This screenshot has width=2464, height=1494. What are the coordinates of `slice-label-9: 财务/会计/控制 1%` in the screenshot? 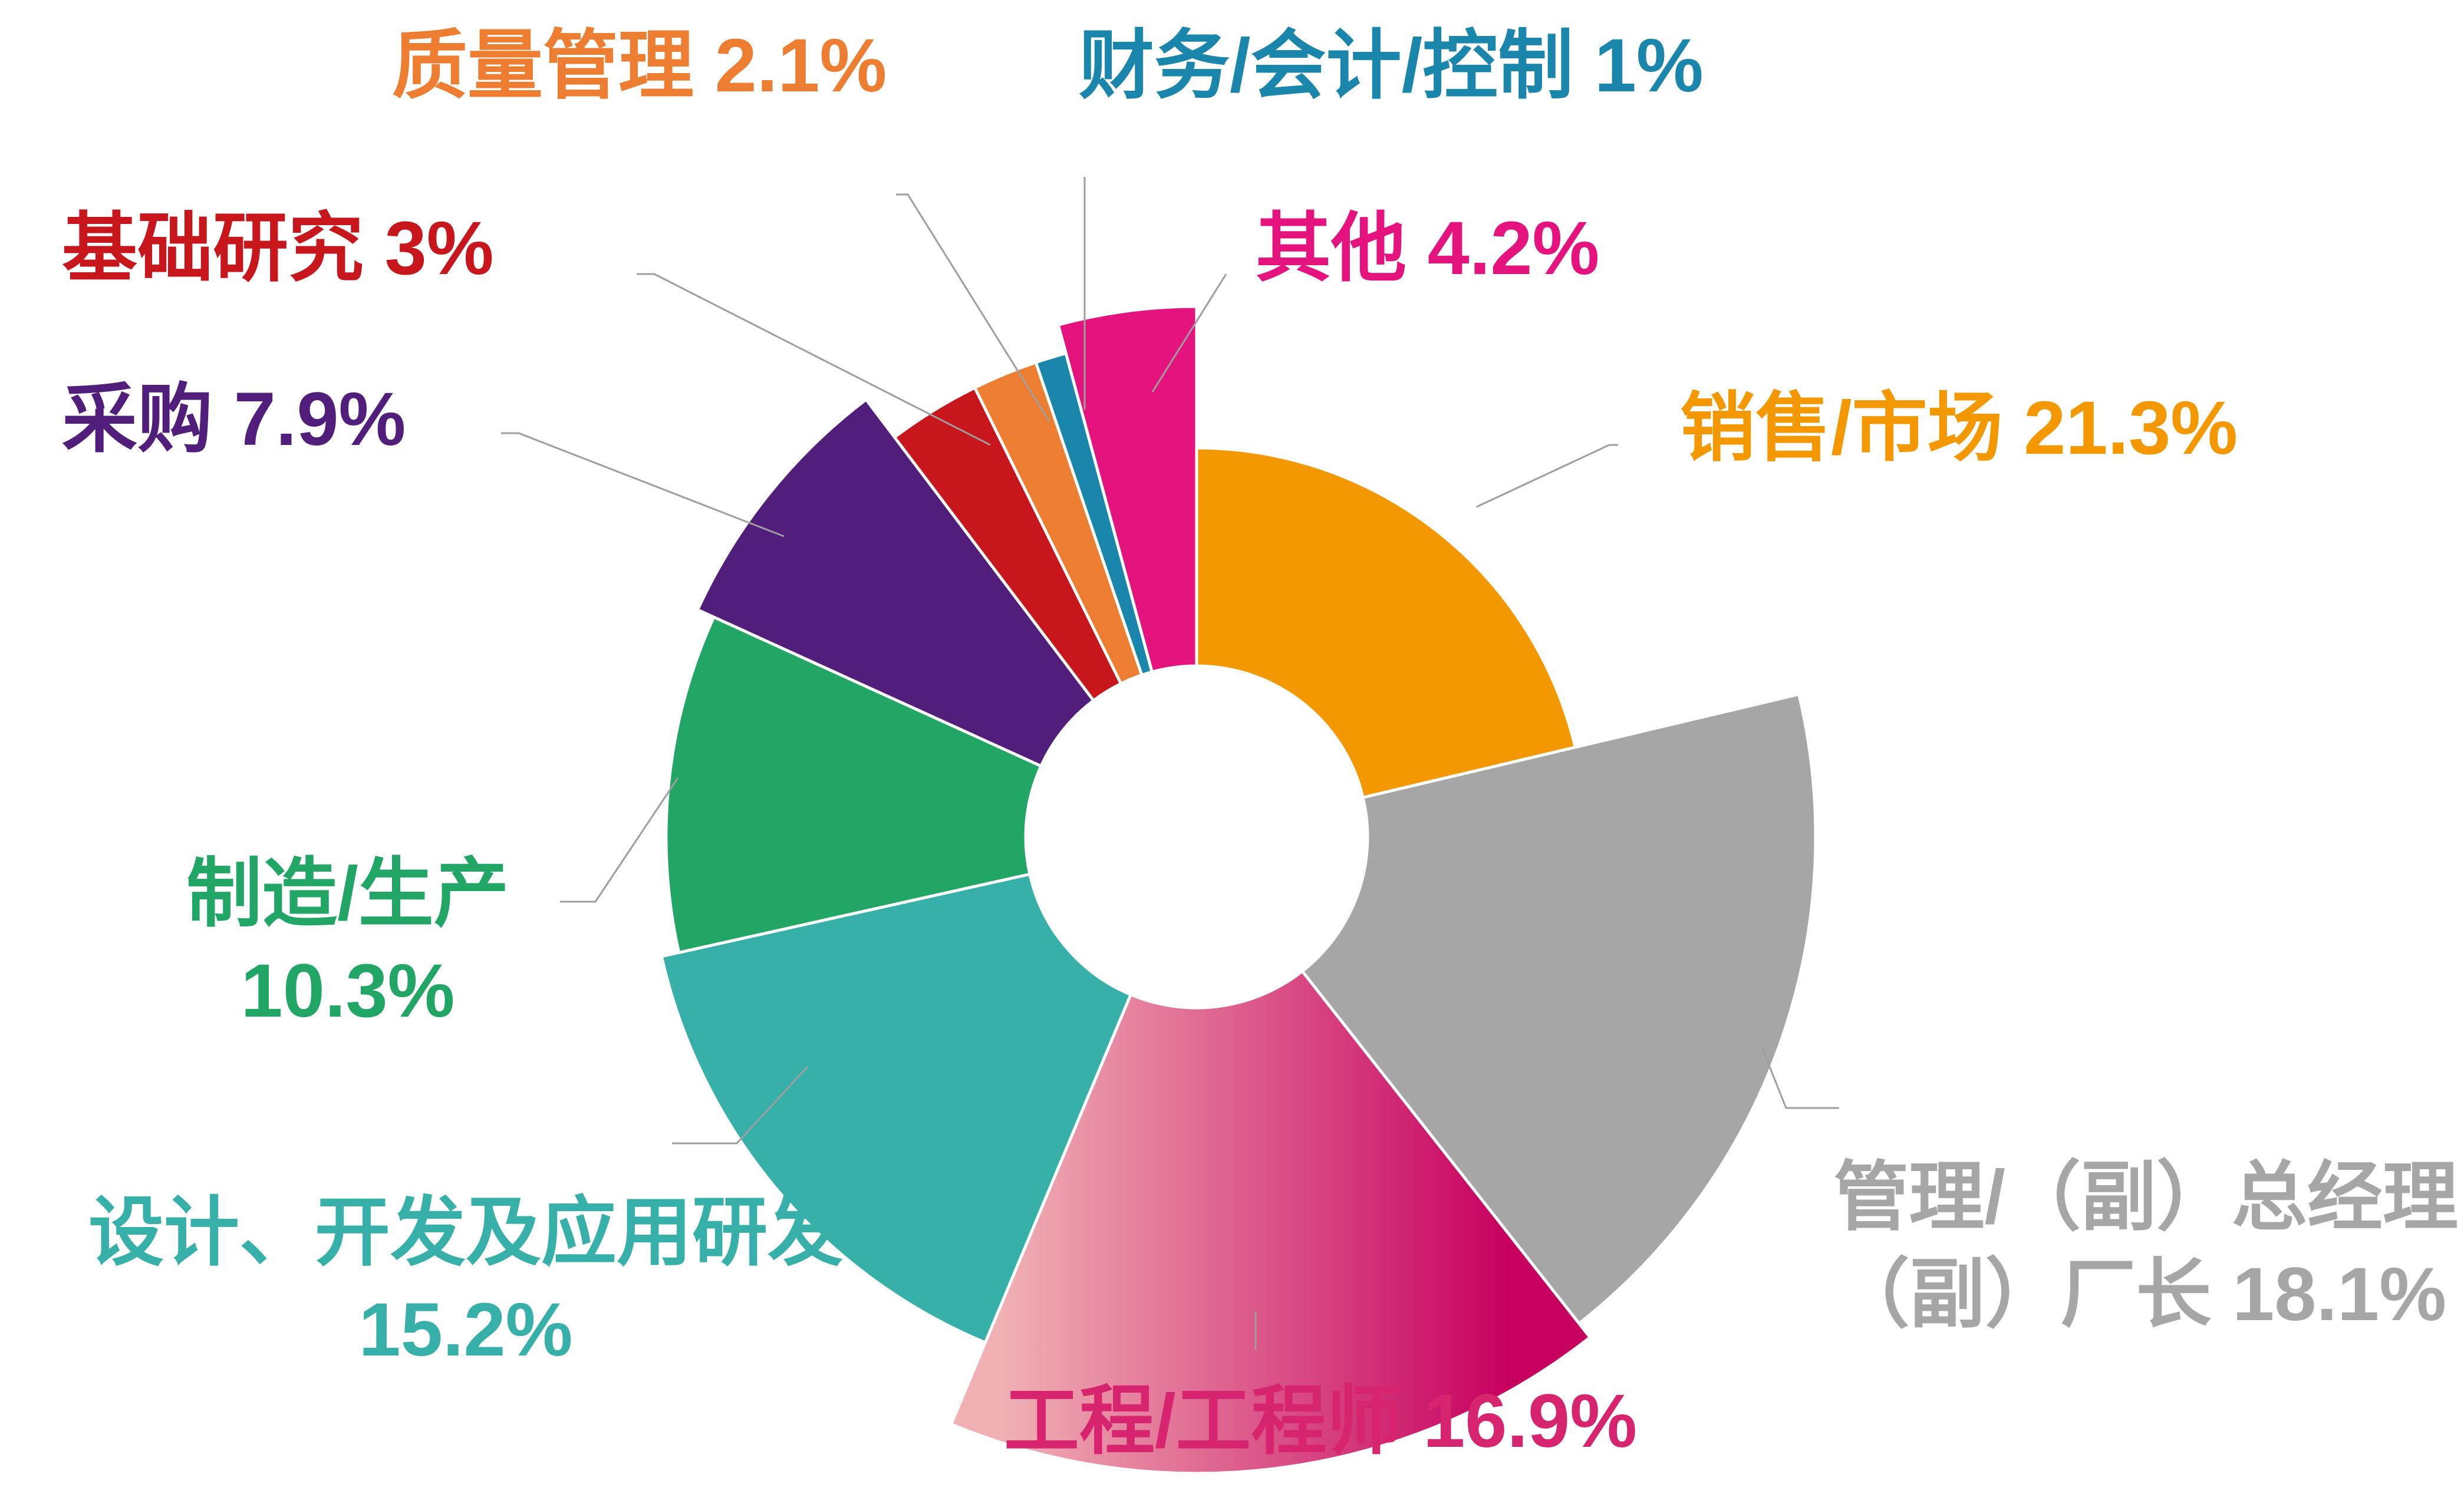 It's located at (1391, 66).